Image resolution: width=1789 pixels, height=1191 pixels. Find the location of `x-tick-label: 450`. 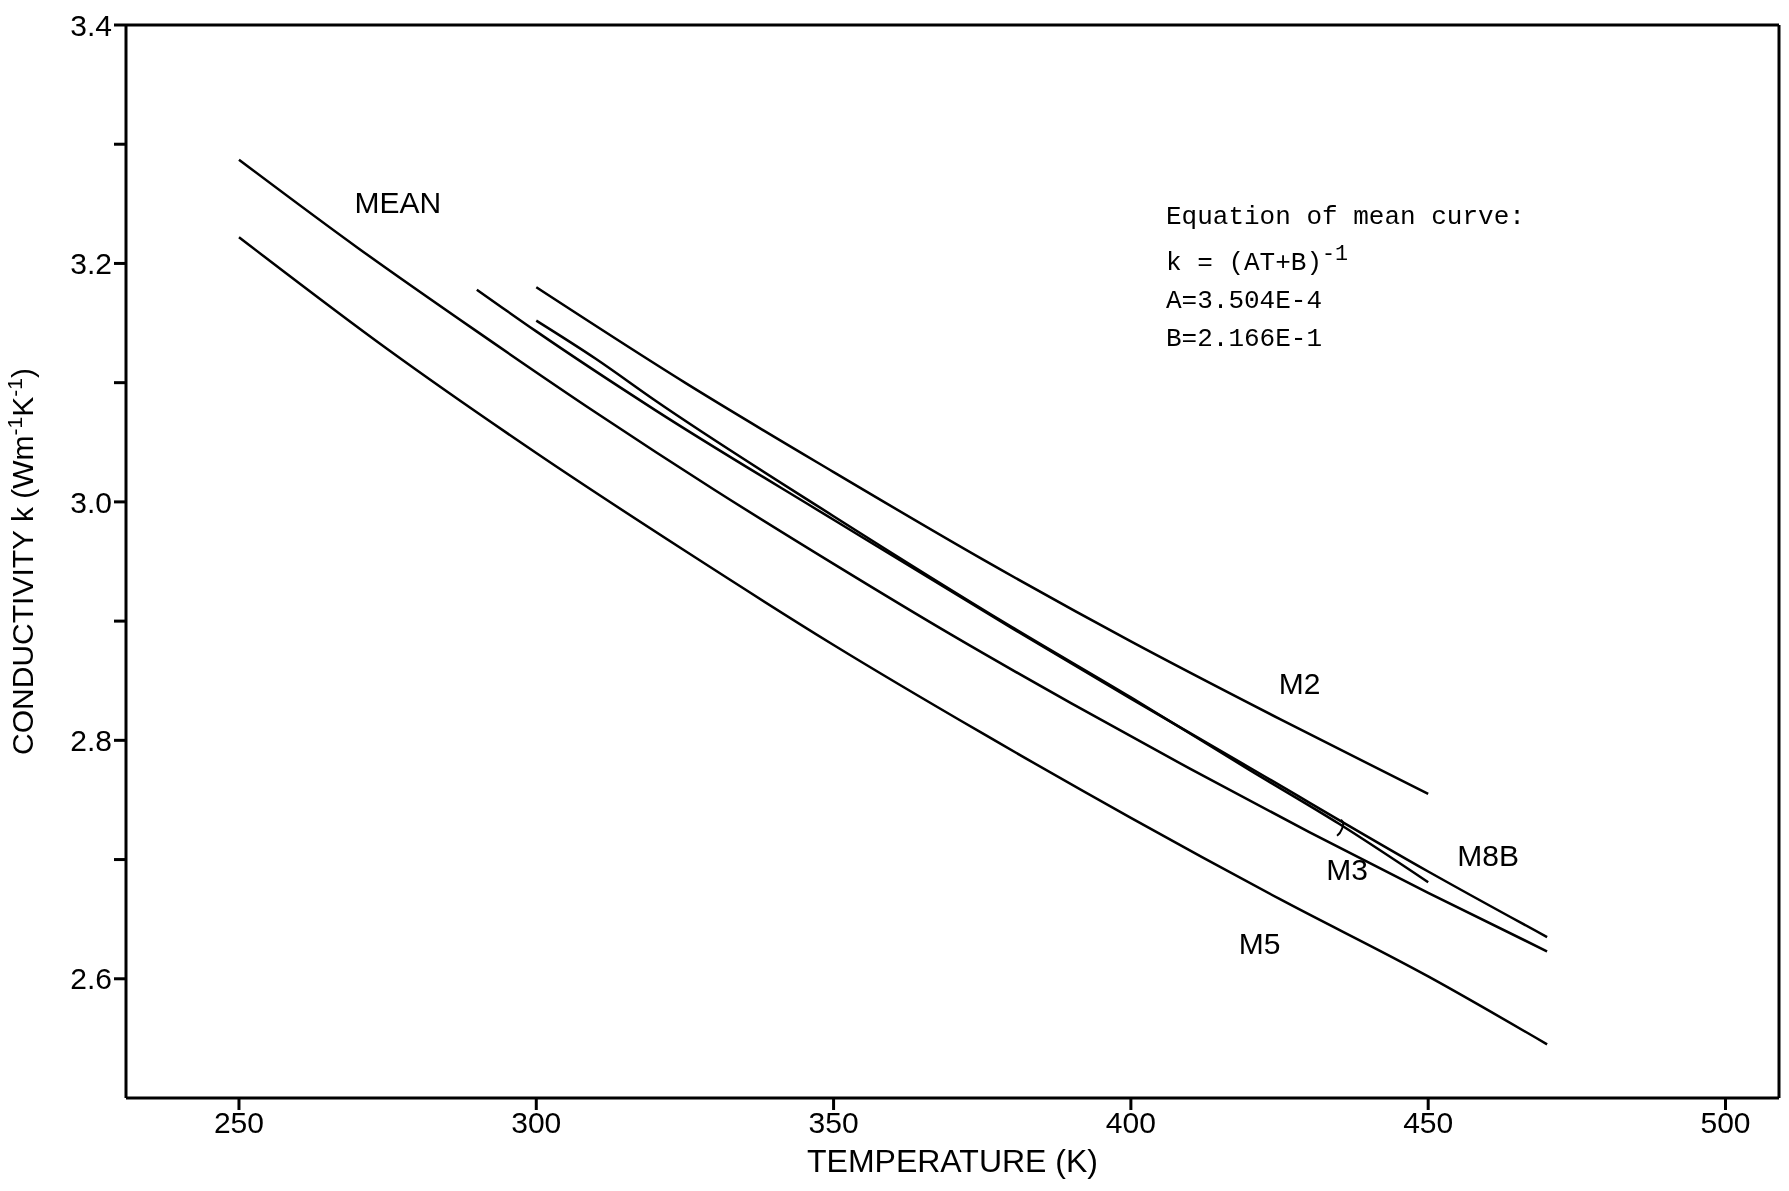

x-tick-label: 450 is located at coordinates (1428, 1123).